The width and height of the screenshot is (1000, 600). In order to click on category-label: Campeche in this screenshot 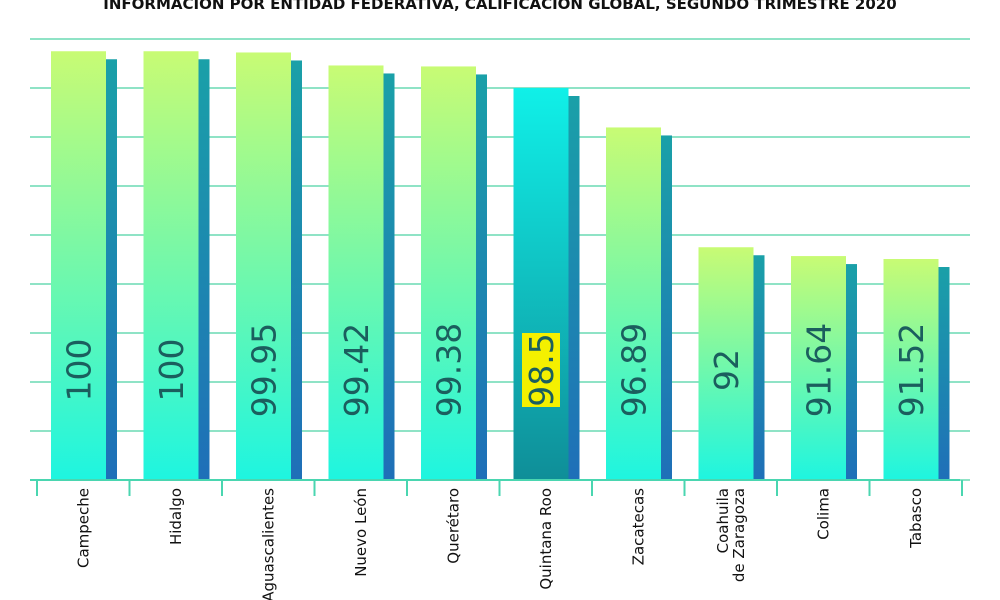, I will do `click(83, 528)`.